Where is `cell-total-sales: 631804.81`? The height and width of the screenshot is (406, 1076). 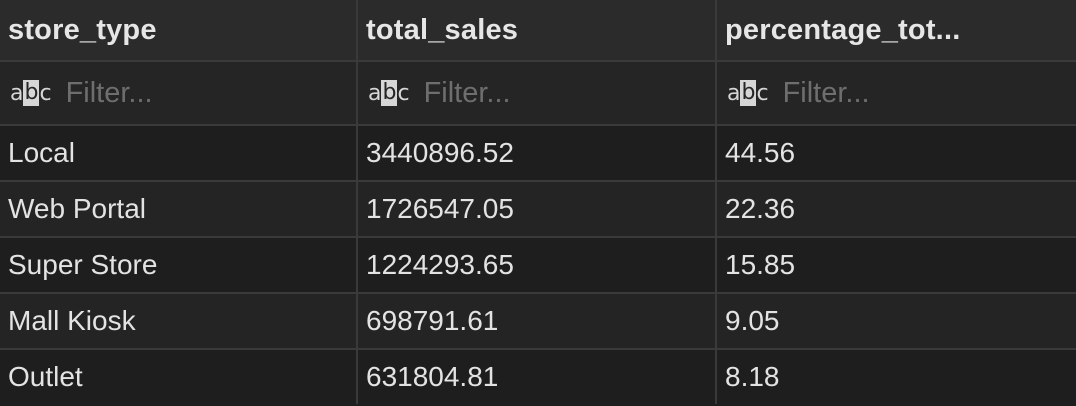
cell-total-sales: 631804.81 is located at coordinates (537, 377).